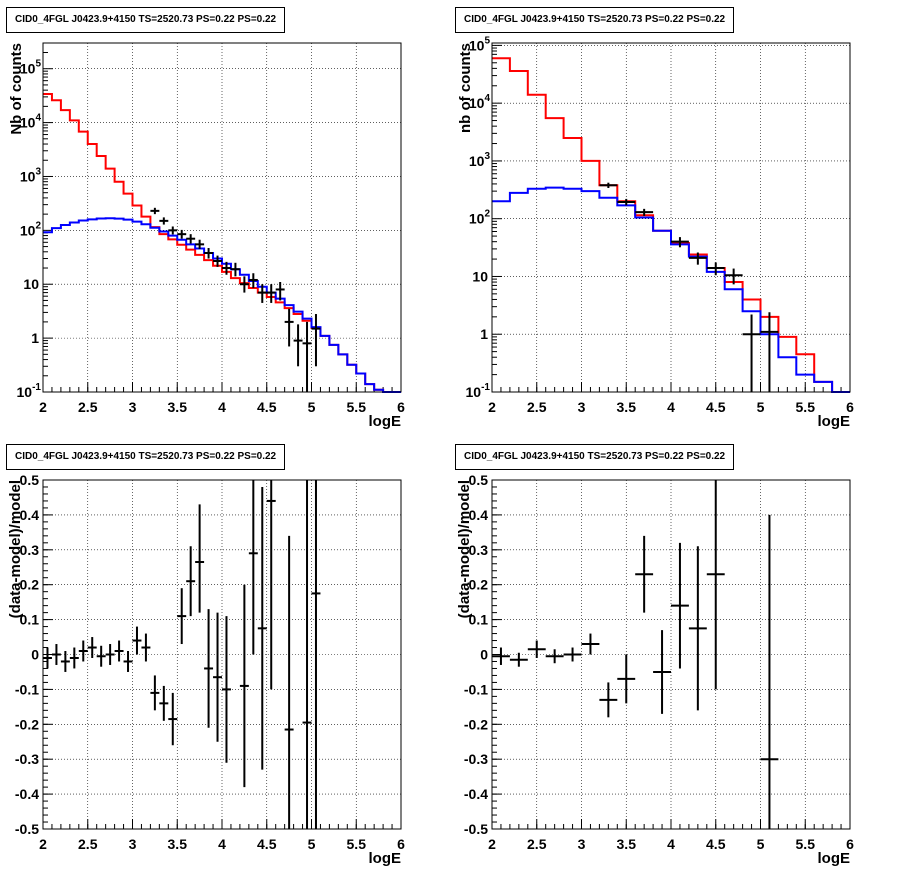 The height and width of the screenshot is (875, 898). Describe the element at coordinates (267, 407) in the screenshot. I see `x-tick-label: 4.5` at that location.